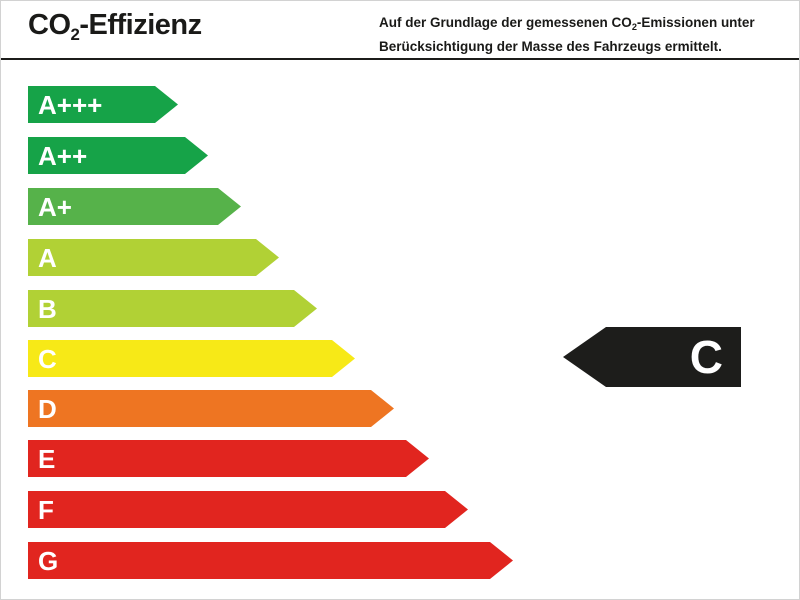 The width and height of the screenshot is (800, 600). Describe the element at coordinates (63, 155) in the screenshot. I see `efficiency-bar-label: A++` at that location.